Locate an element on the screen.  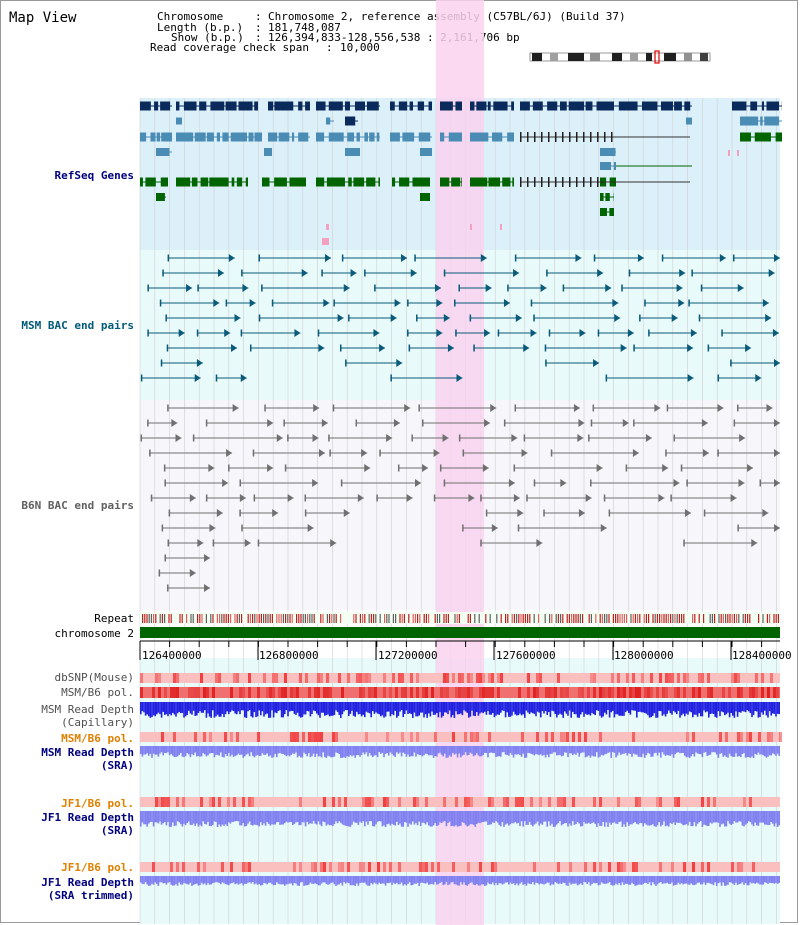
refseq-genes-track is located at coordinates (461, 173).